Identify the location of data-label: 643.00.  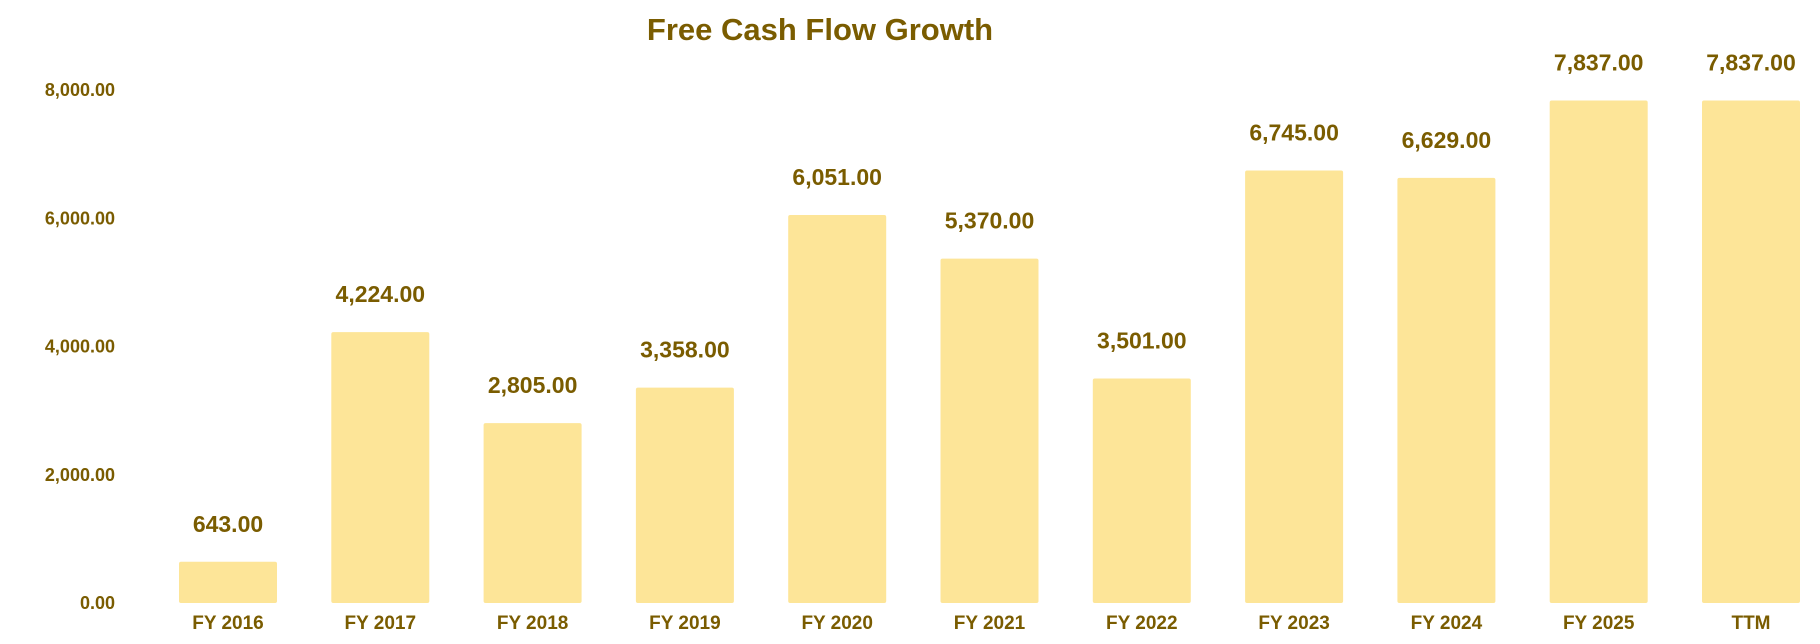
(228, 524).